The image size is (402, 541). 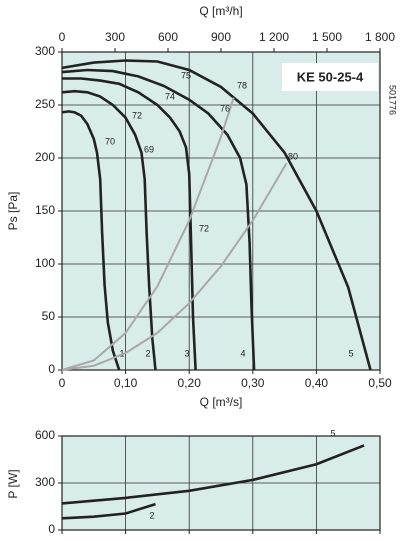 I want to click on y-axis-label: Ps [Pa], so click(x=13, y=211).